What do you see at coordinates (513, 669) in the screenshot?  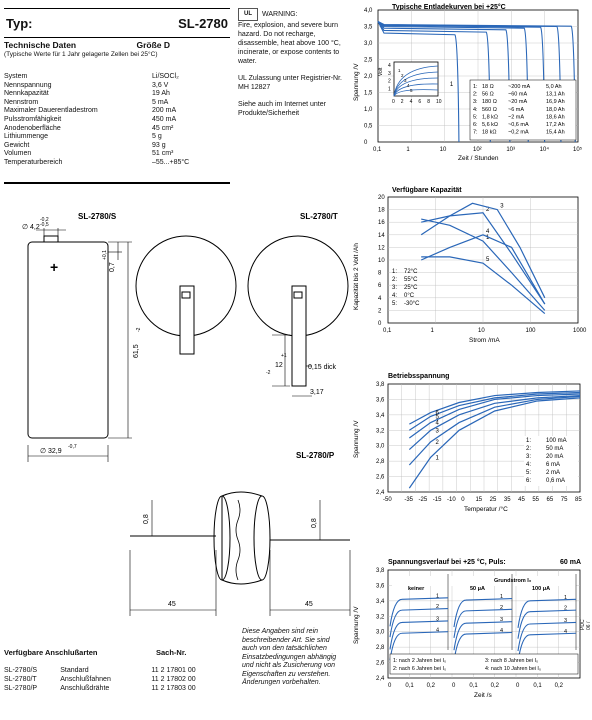 I see `chart4-legend-item: 4: nach 10 Jahren bei I₀` at bounding box center [513, 669].